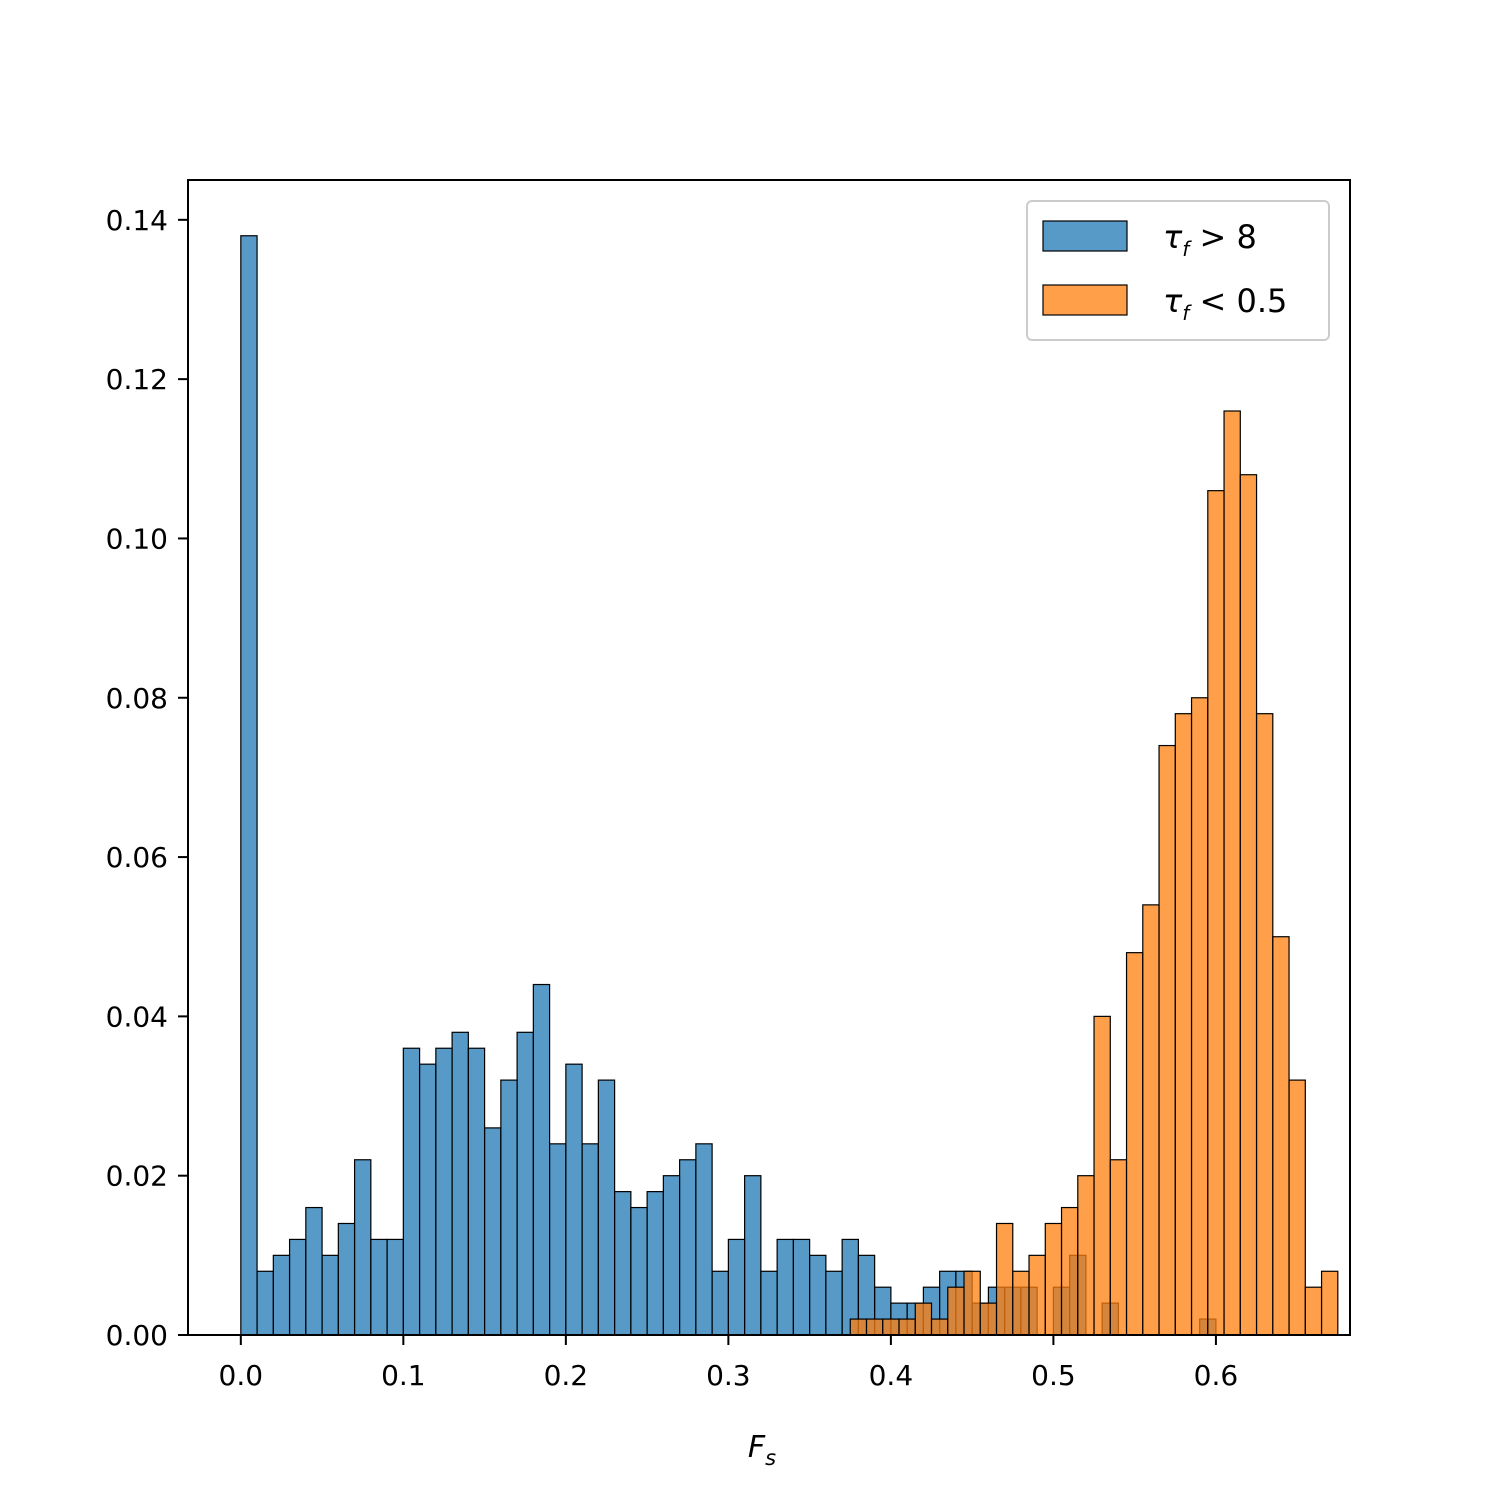 The image size is (1500, 1505). What do you see at coordinates (137, 538) in the screenshot?
I see `y-tick-label: 0.10` at bounding box center [137, 538].